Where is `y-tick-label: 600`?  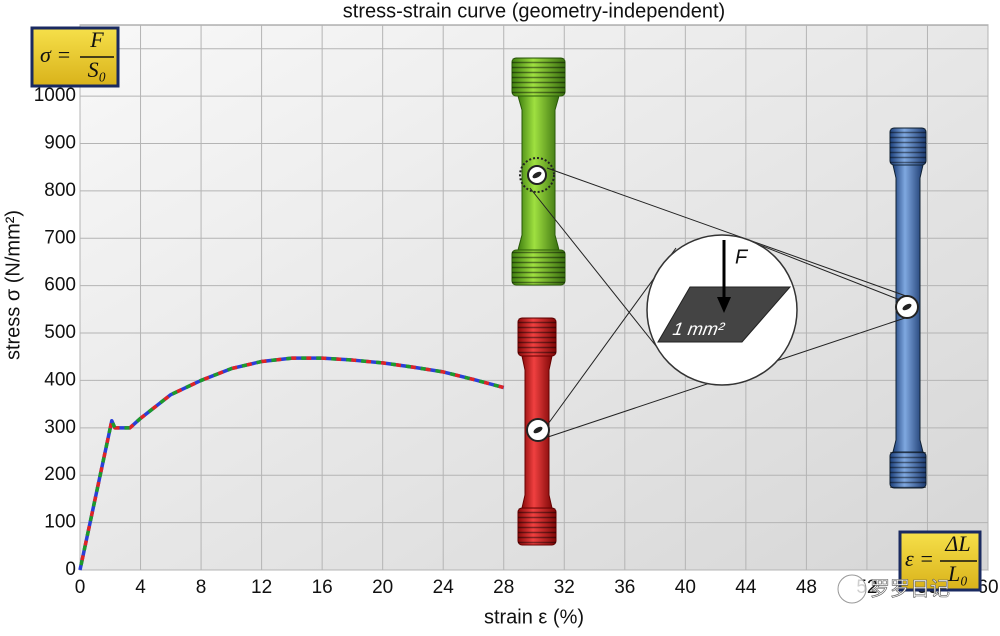
y-tick-label: 600 is located at coordinates (60, 285).